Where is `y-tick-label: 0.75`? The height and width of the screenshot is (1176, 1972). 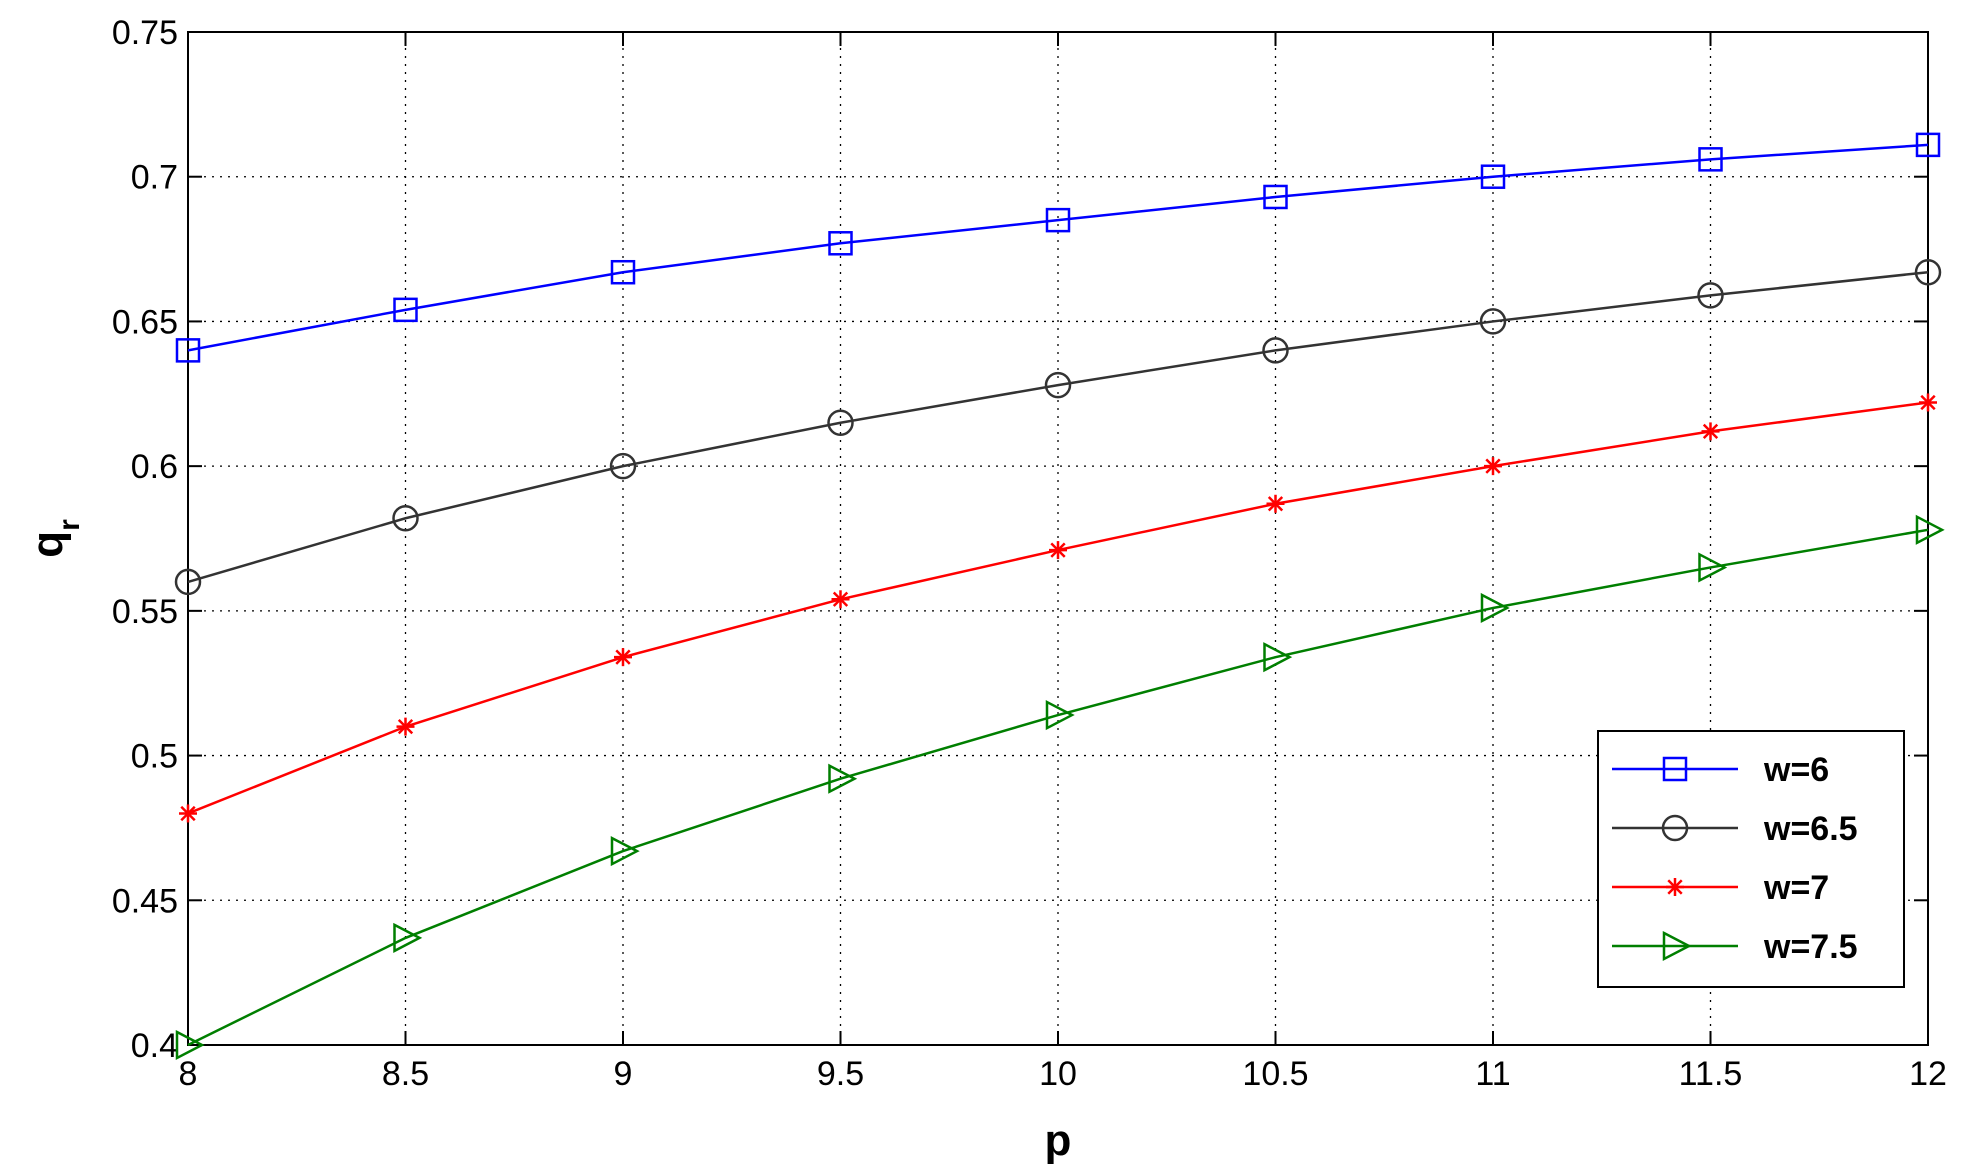
y-tick-label: 0.75 is located at coordinates (145, 33).